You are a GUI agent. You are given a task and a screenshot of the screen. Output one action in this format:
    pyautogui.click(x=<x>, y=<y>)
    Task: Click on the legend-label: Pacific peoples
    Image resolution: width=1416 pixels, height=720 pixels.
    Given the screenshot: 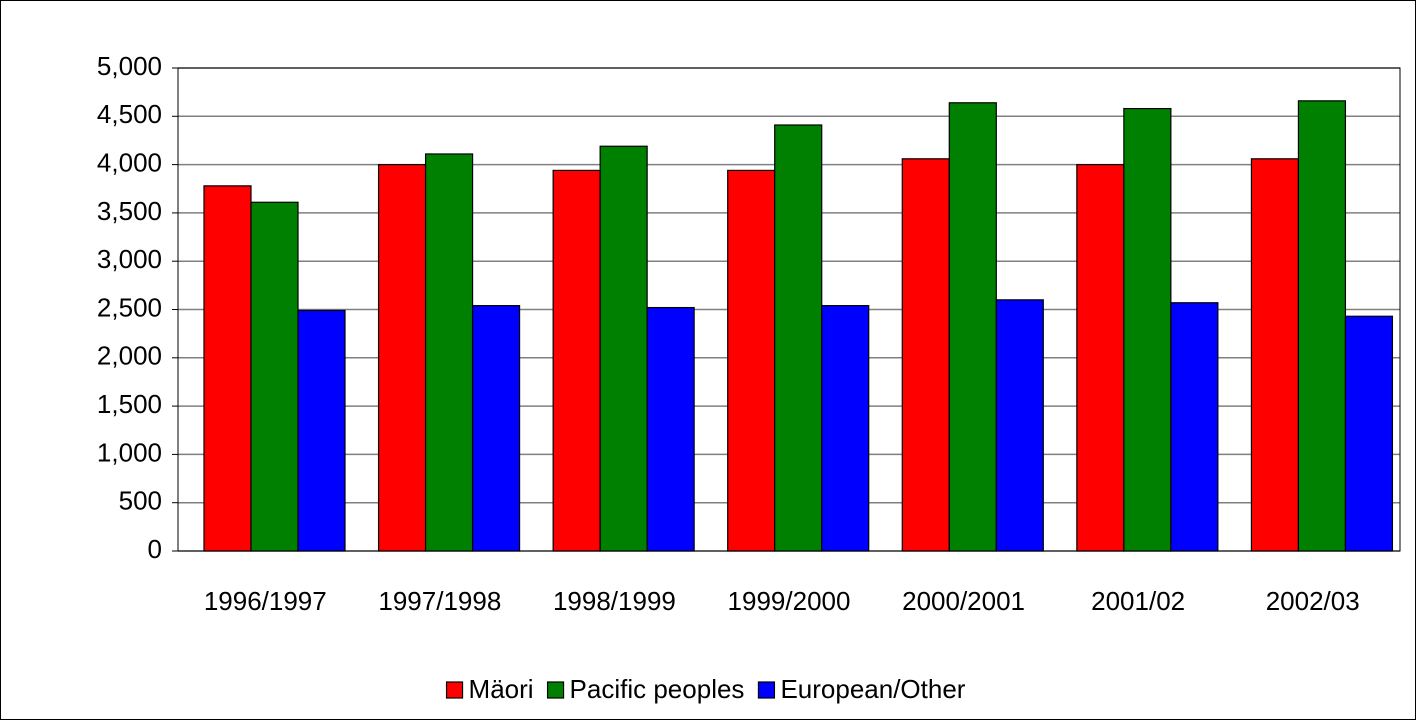 What is the action you would take?
    pyautogui.click(x=657, y=689)
    